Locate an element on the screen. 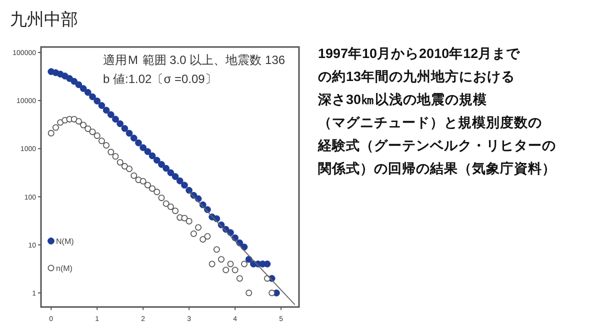 The width and height of the screenshot is (590, 334). text: 経験式（グーテンベルク・リヒターの is located at coordinates (436, 145).